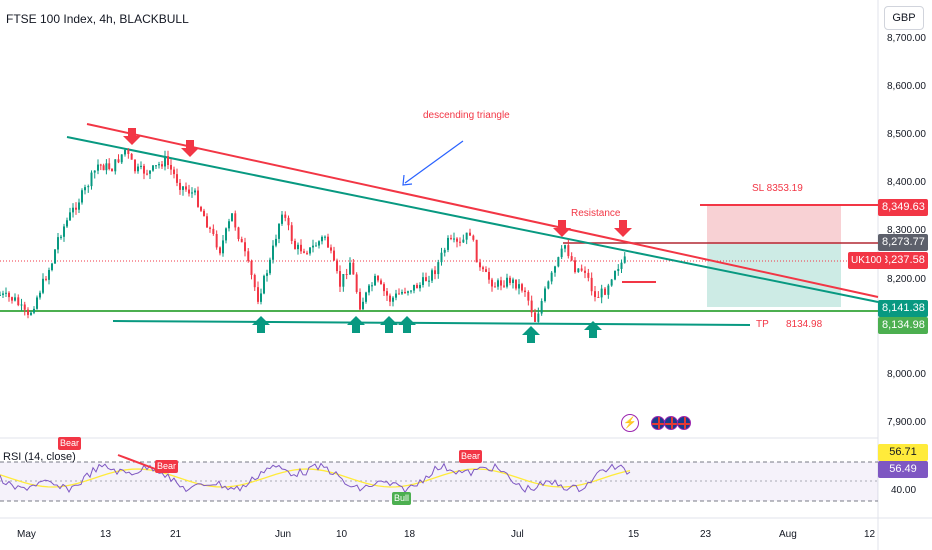  What do you see at coordinates (906, 422) in the screenshot?
I see `price-axis-label: 7,900.00` at bounding box center [906, 422].